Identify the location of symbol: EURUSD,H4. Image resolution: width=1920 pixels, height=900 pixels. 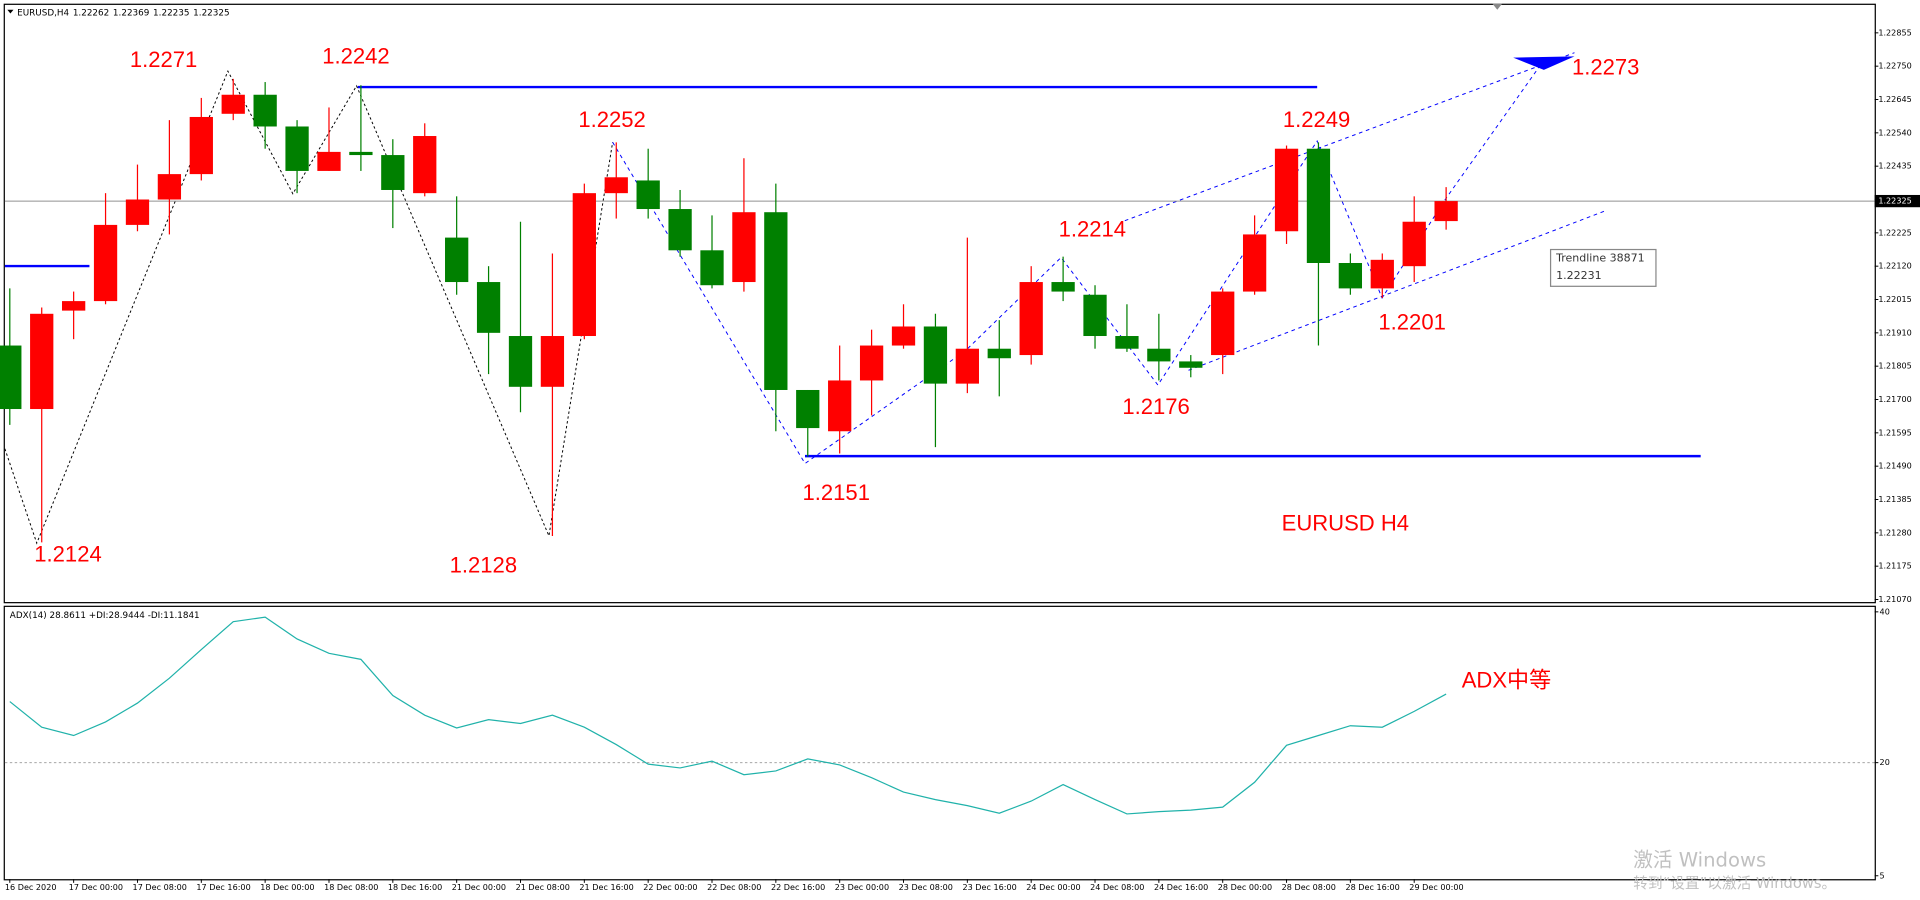
(43, 13).